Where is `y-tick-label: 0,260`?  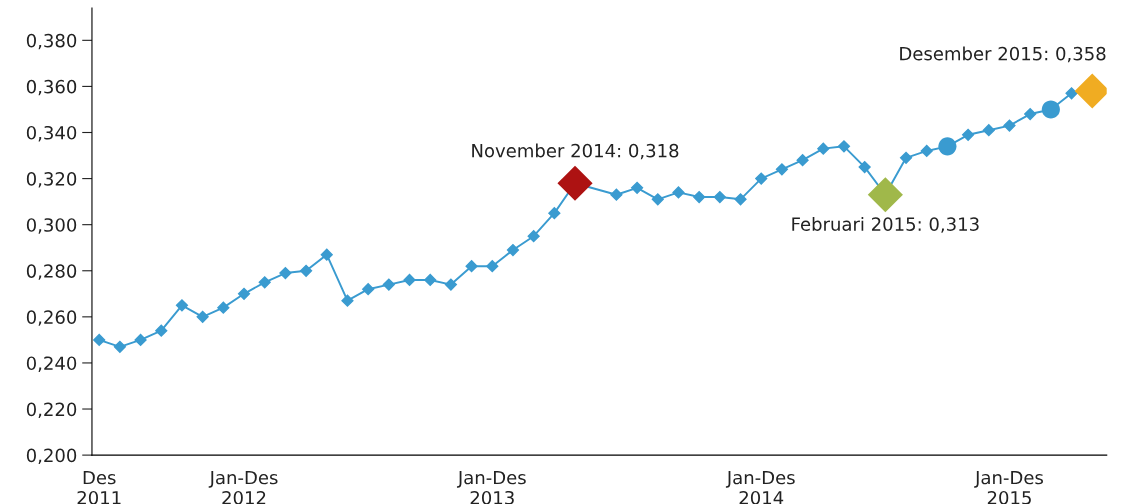
y-tick-label: 0,260 is located at coordinates (51, 318).